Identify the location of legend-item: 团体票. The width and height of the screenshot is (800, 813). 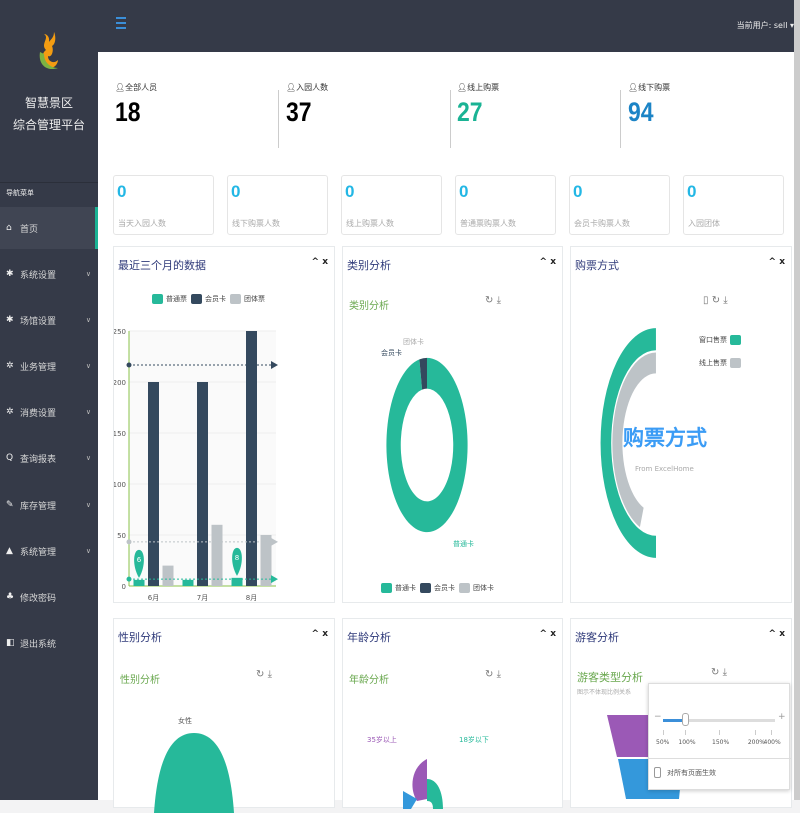
(247, 299).